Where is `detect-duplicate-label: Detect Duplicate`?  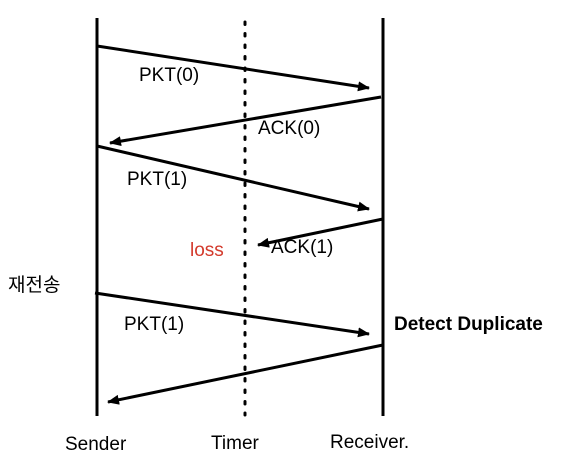
detect-duplicate-label: Detect Duplicate is located at coordinates (468, 324).